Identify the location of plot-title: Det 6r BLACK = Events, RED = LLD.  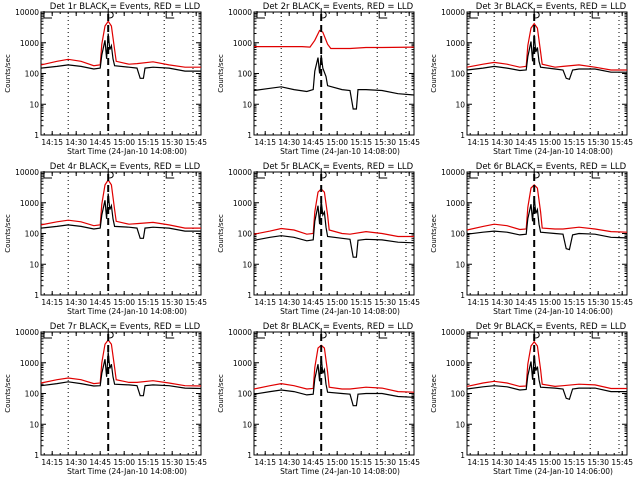
(551, 167).